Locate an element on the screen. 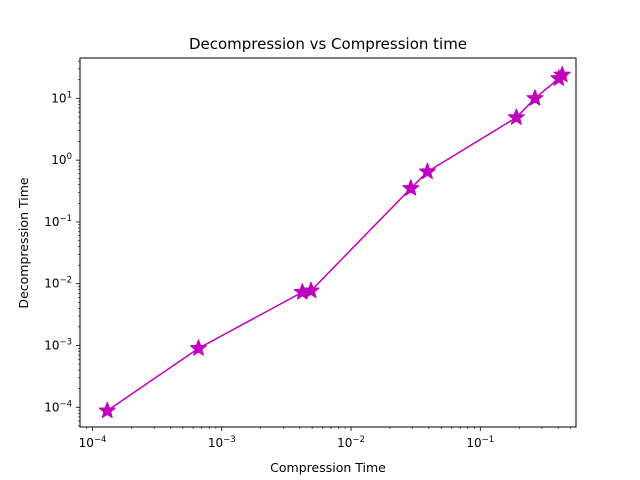 This screenshot has height=480, width=640. y-tick-label: 10⁻³ is located at coordinates (58, 345).